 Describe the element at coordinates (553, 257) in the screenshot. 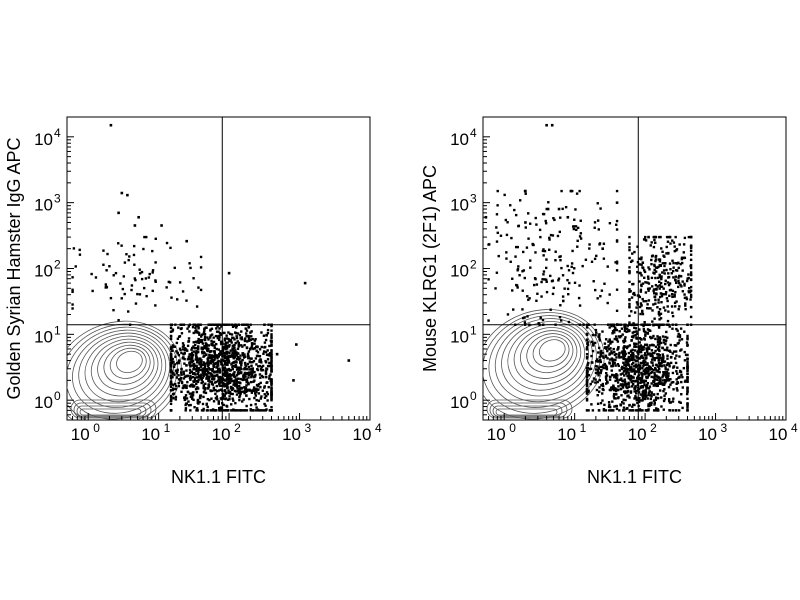

I see `population-dots` at that location.